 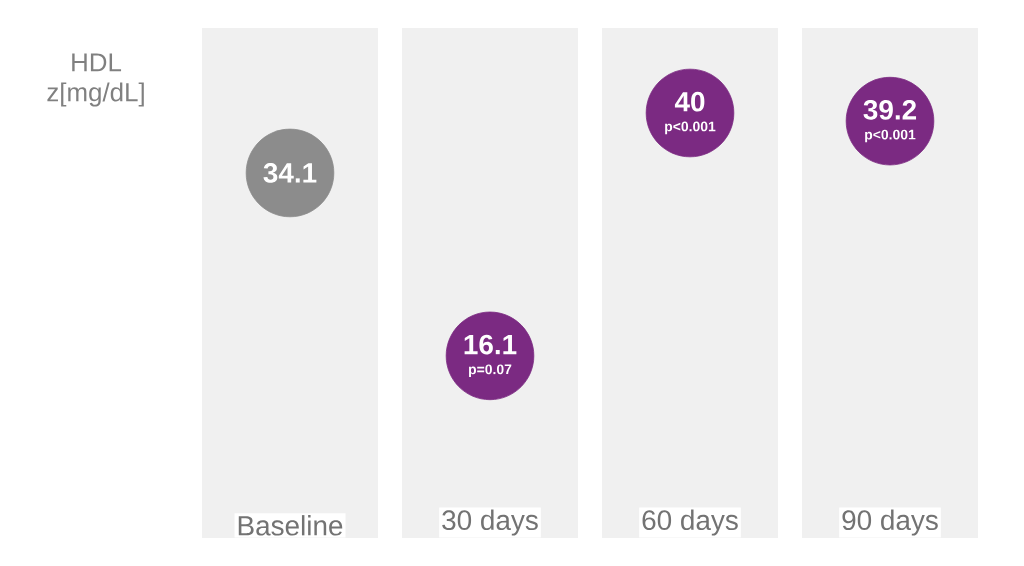 I want to click on data-label: 40, so click(x=689, y=101).